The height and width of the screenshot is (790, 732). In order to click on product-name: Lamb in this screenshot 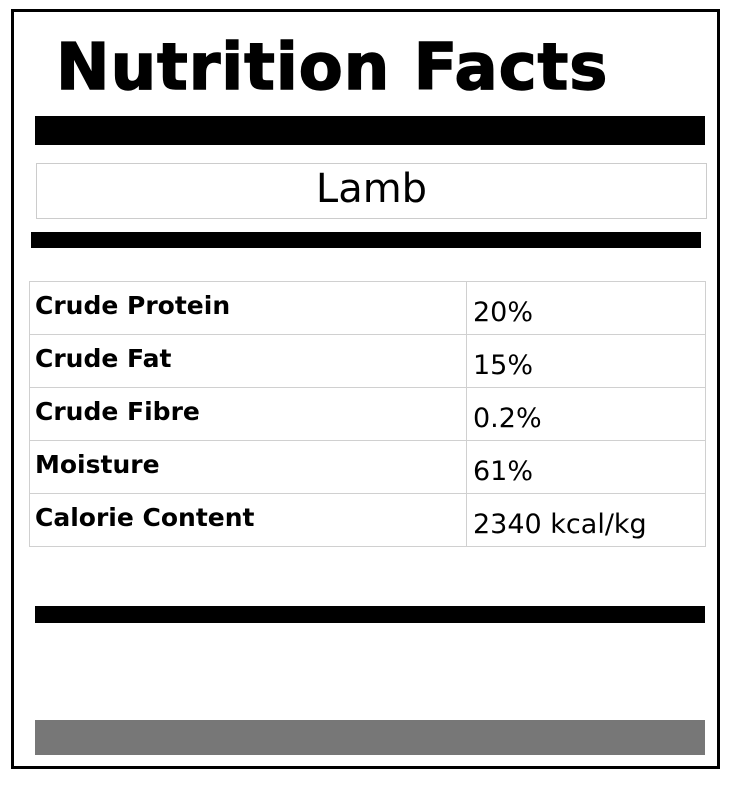, I will do `click(371, 189)`.